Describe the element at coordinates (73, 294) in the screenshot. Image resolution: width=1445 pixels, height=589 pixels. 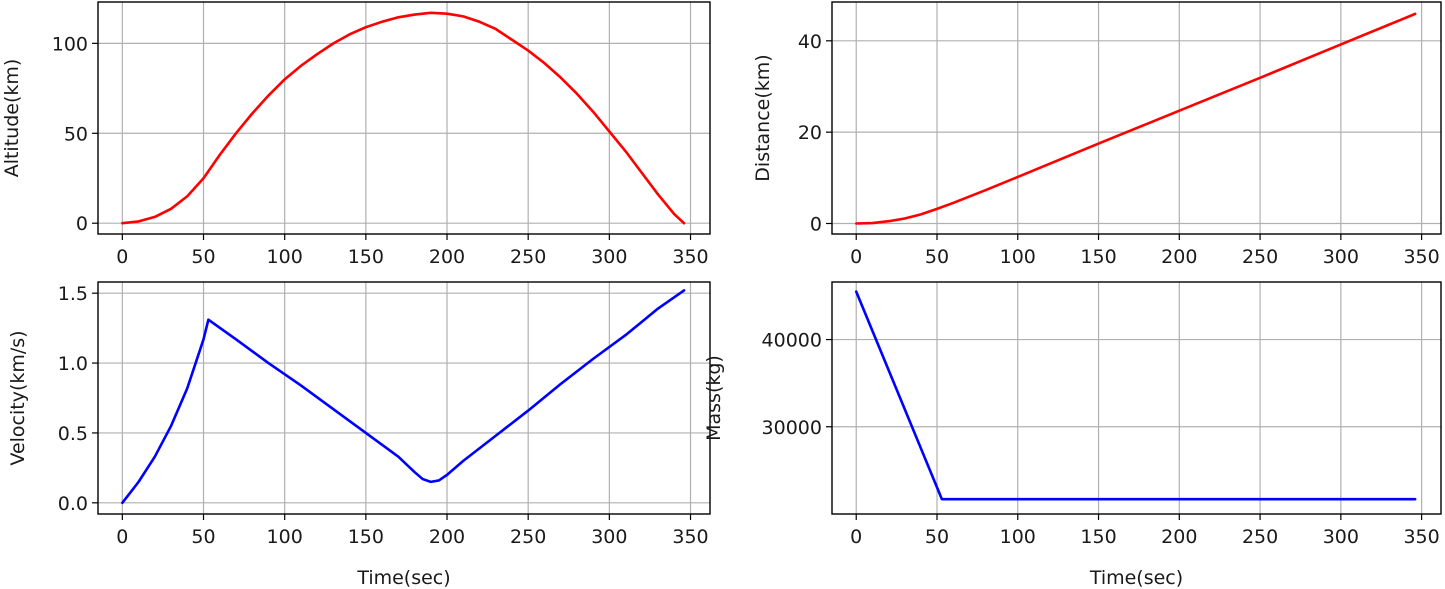
I see `y-tick-label: 1.5` at that location.